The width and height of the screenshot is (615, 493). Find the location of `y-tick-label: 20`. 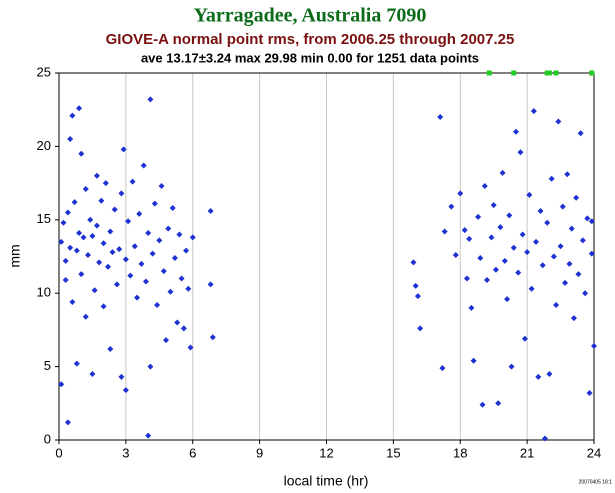

y-tick-label: 20 is located at coordinates (44, 145).